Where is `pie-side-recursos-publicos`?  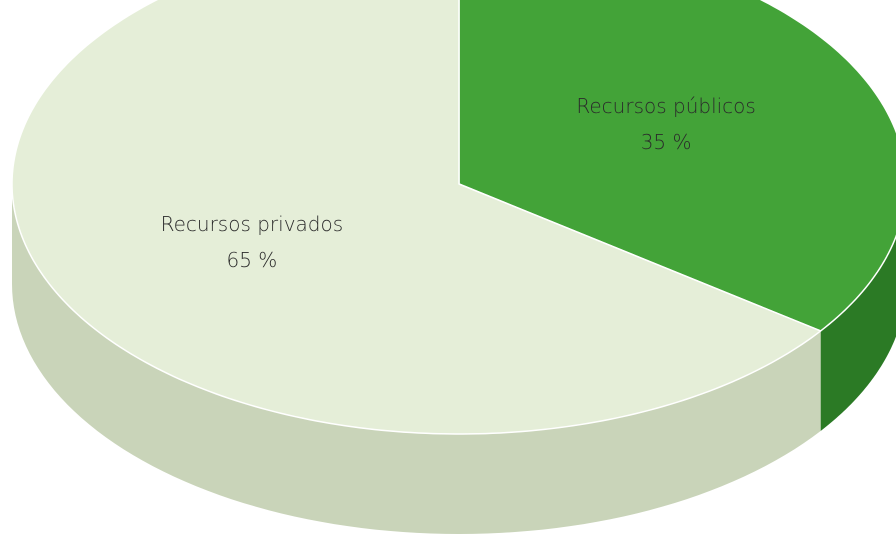 pie-side-recursos-publicos is located at coordinates (858, 333).